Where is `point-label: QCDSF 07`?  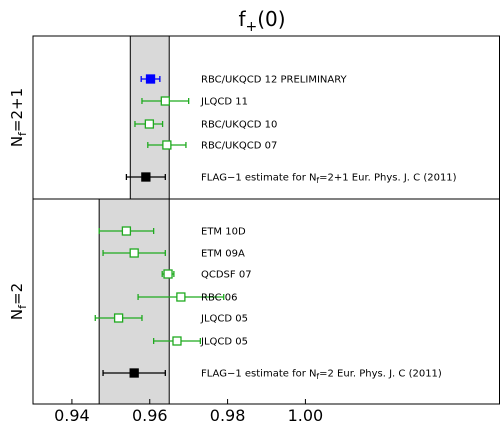 point-label: QCDSF 07 is located at coordinates (226, 275).